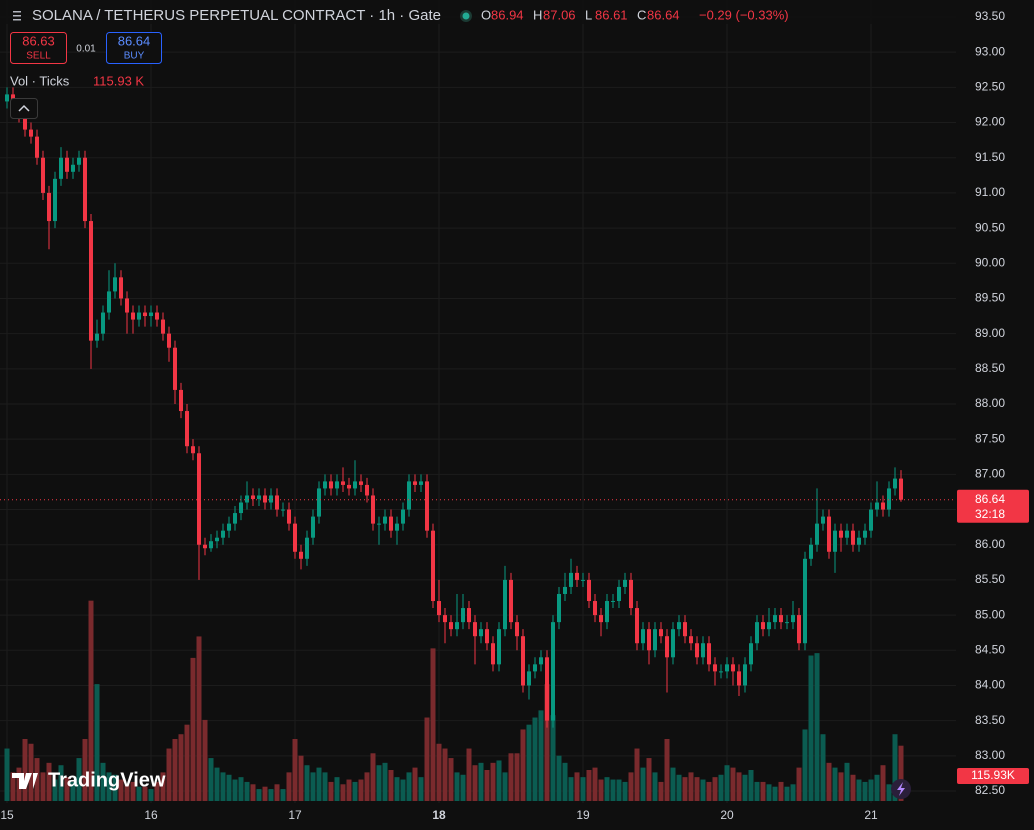  Describe the element at coordinates (990, 649) in the screenshot. I see `y-tick-label: 84.50` at that location.